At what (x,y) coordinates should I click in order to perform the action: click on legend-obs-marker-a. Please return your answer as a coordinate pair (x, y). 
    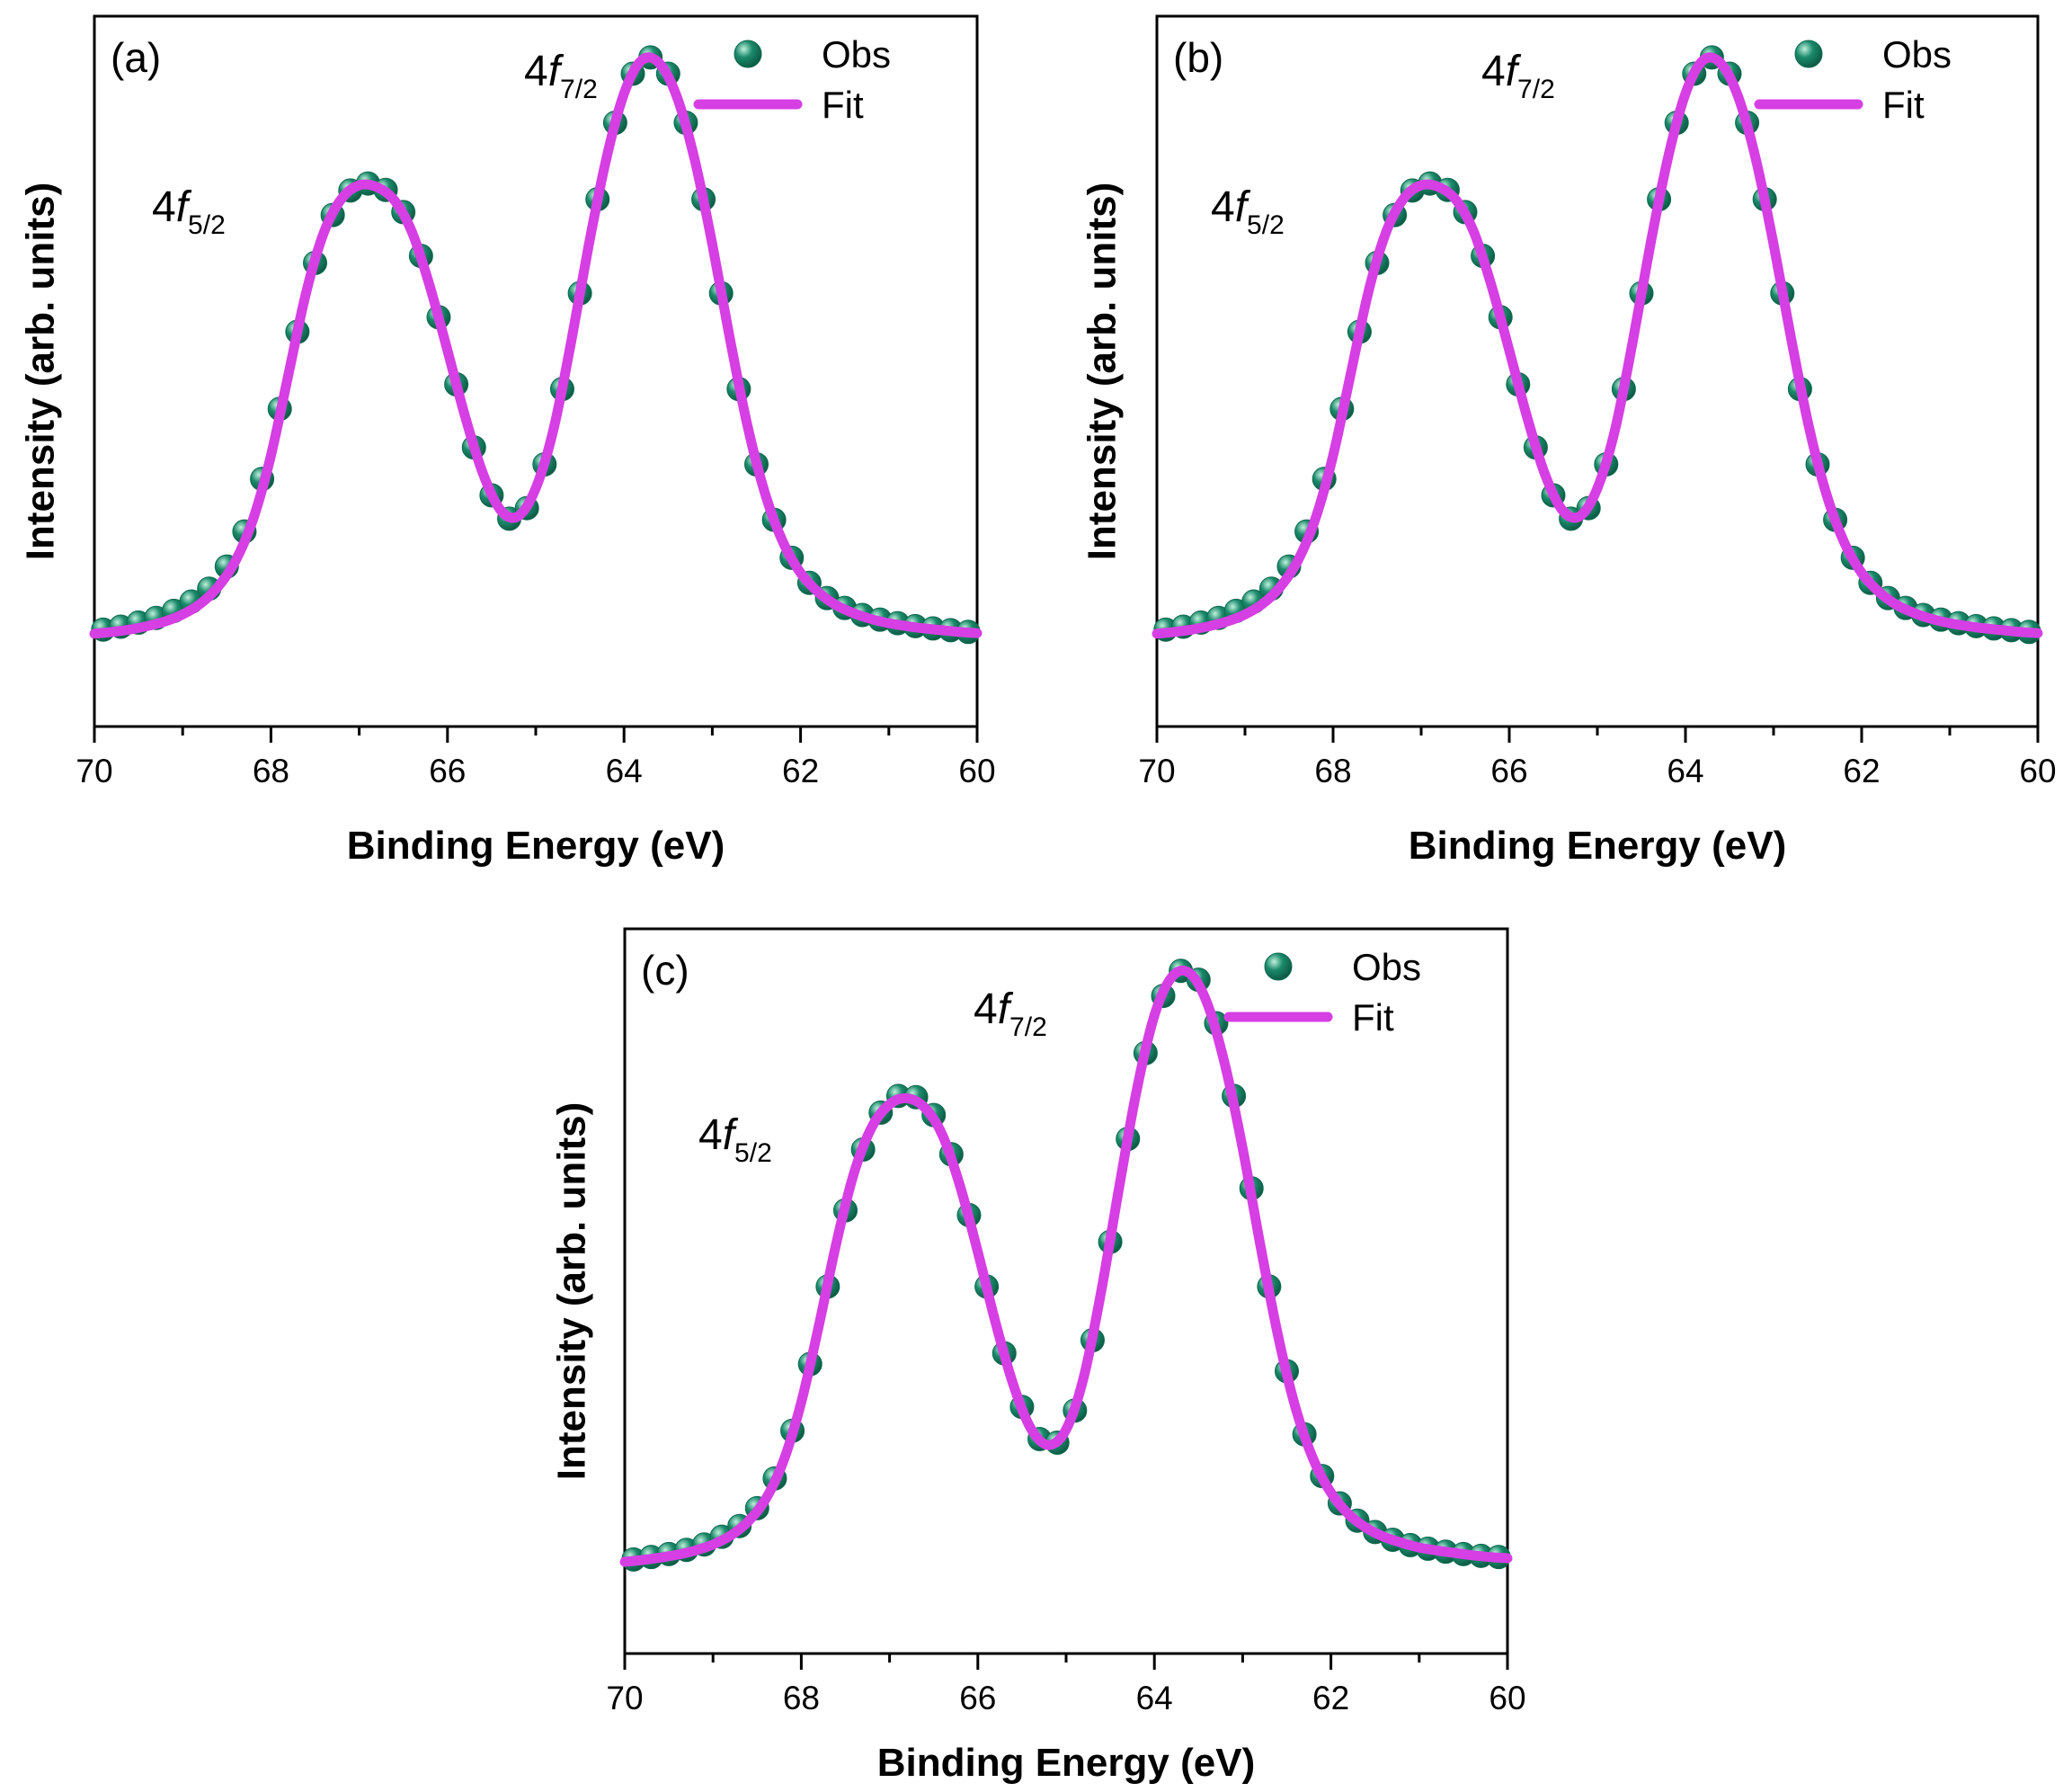
    Looking at the image, I should click on (748, 54).